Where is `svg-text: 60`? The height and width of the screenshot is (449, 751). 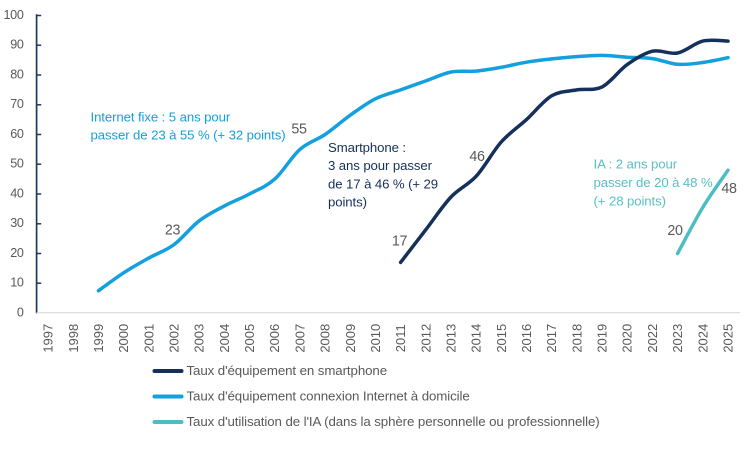
svg-text: 60 is located at coordinates (17, 134).